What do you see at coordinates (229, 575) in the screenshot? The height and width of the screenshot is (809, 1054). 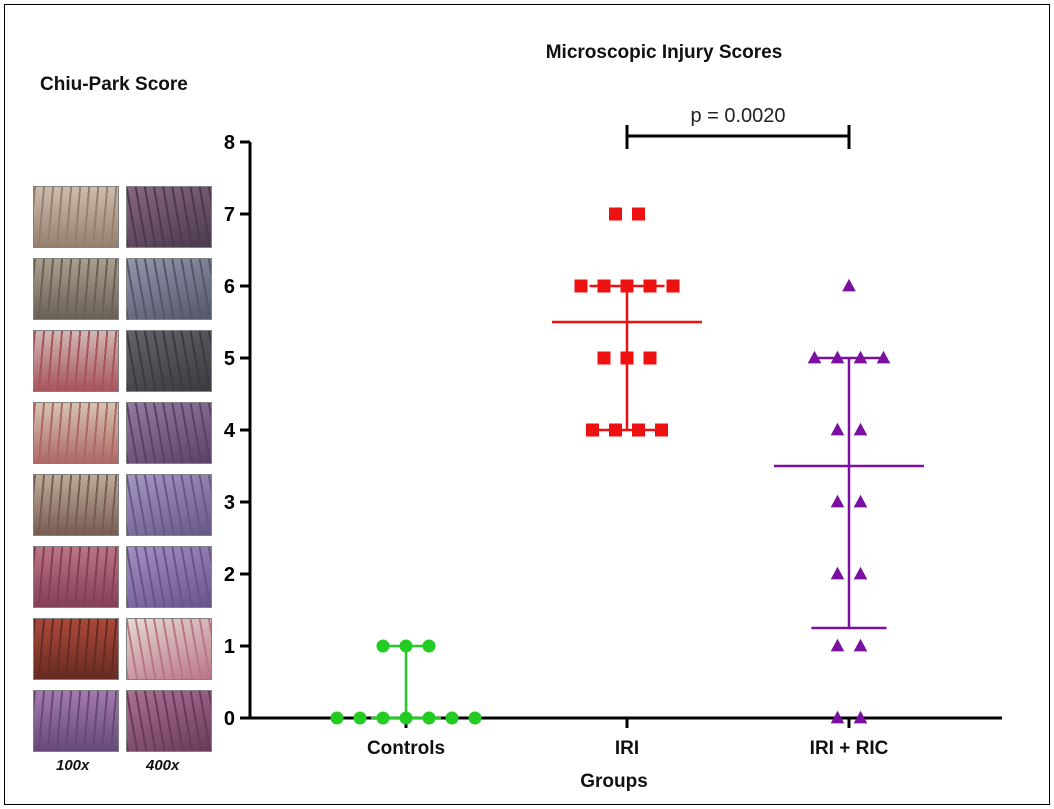 I see `y-tick-label: 2` at bounding box center [229, 575].